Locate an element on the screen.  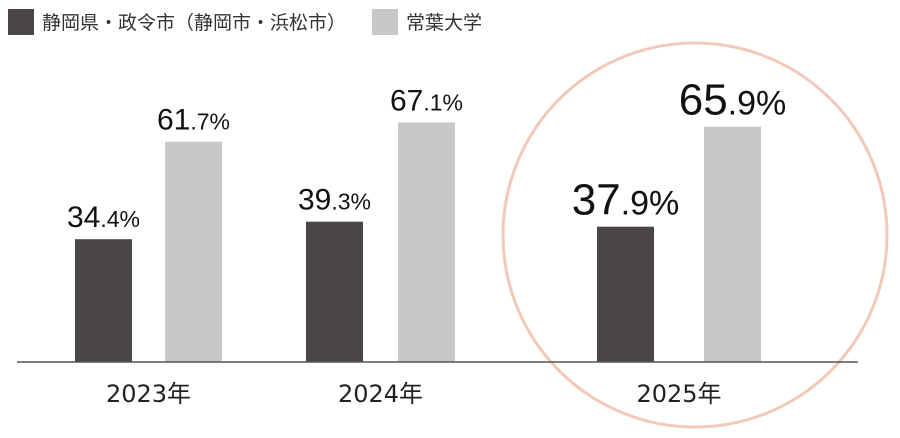
legend-item-university: 常葉大学 is located at coordinates (427, 21).